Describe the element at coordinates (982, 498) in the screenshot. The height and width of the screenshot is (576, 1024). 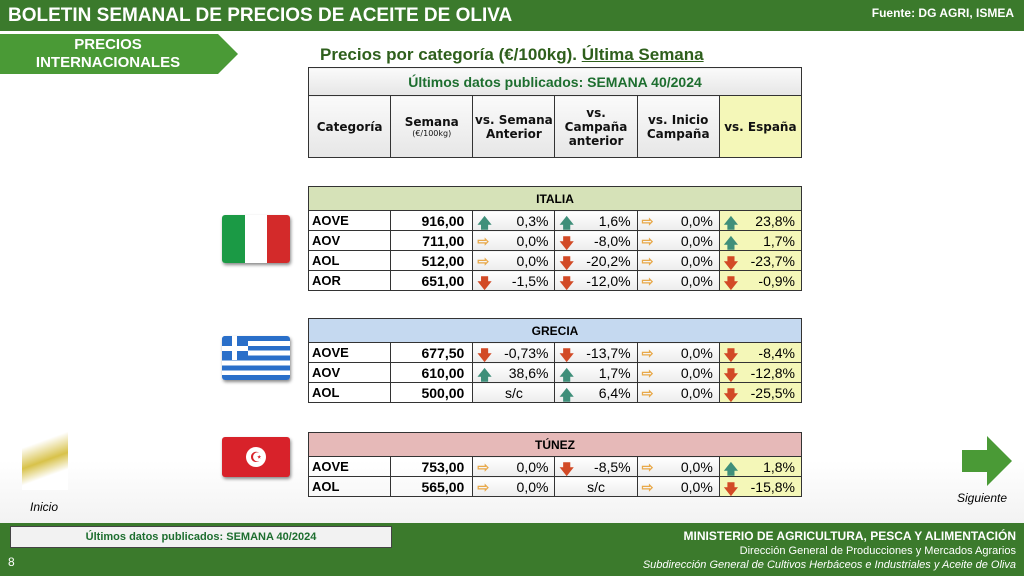
I see `next-label: Siguiente` at that location.